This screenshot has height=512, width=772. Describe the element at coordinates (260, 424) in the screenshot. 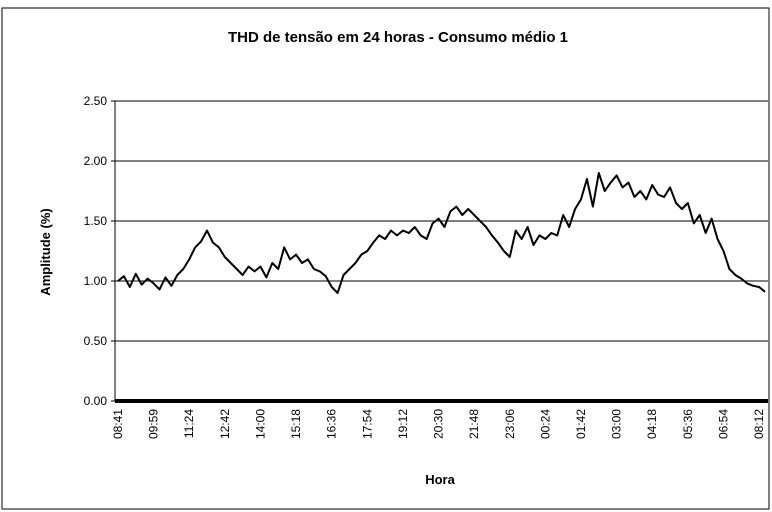

I see `x-tick-label: 14:00` at that location.